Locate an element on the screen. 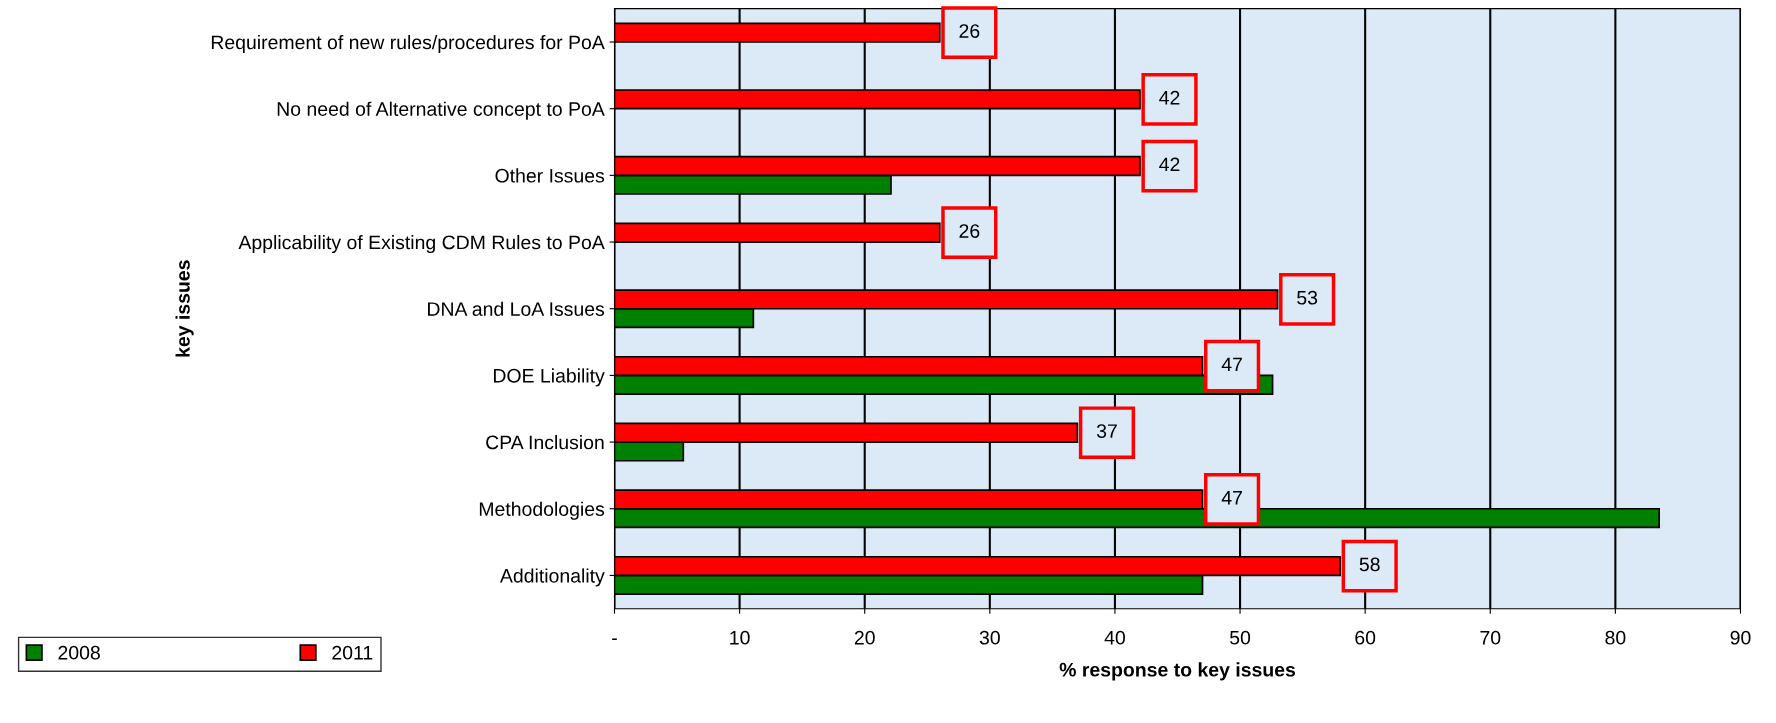 The width and height of the screenshot is (1776, 723). legend-label: 2011 is located at coordinates (352, 652).